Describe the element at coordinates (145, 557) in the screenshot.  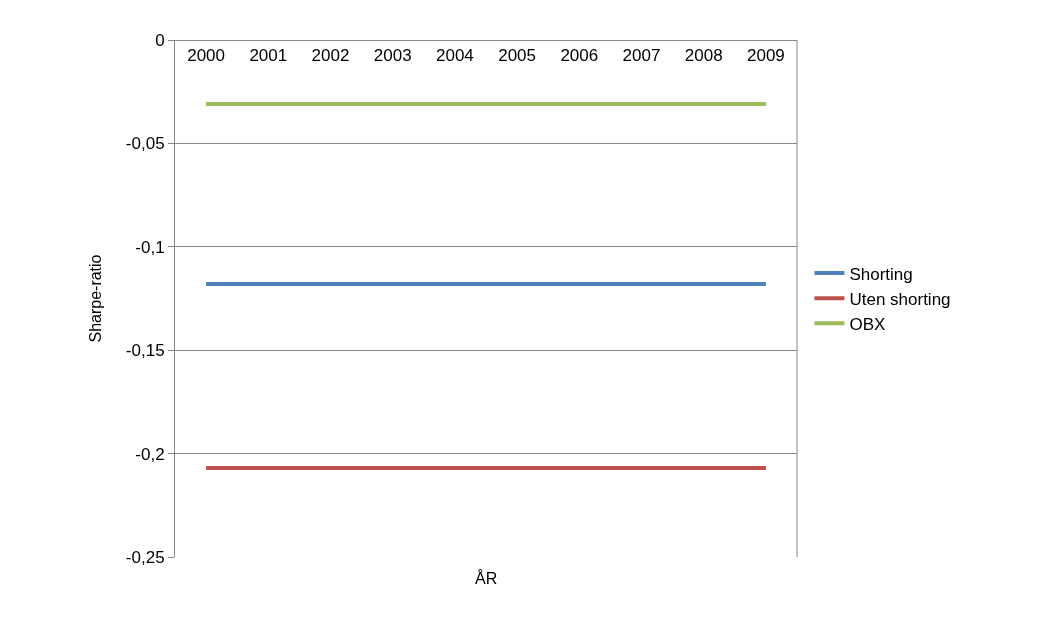
I see `y-tick-label: -0,25` at that location.